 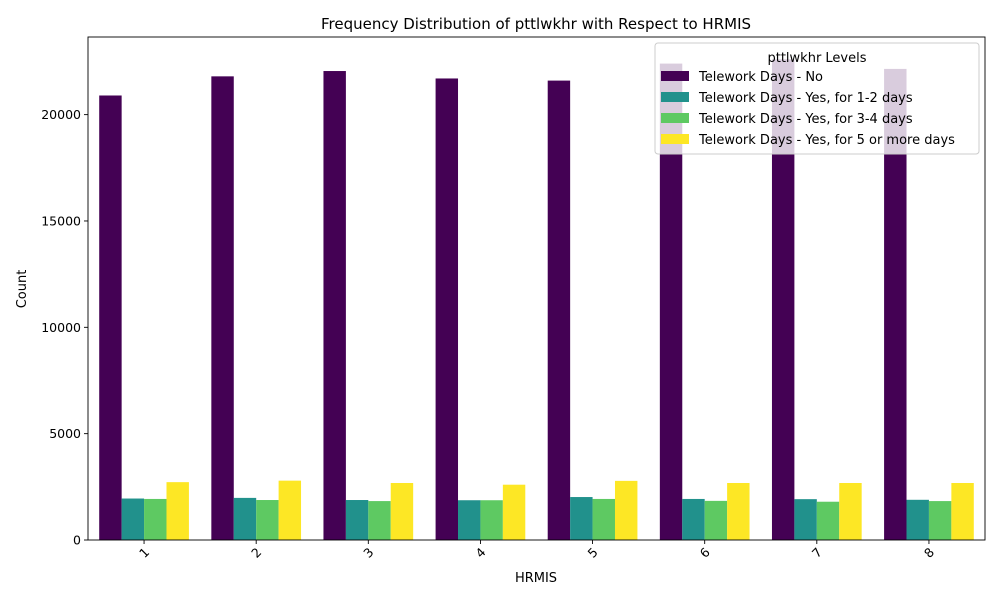 I want to click on x-tick-label: 6, so click(x=705, y=552).